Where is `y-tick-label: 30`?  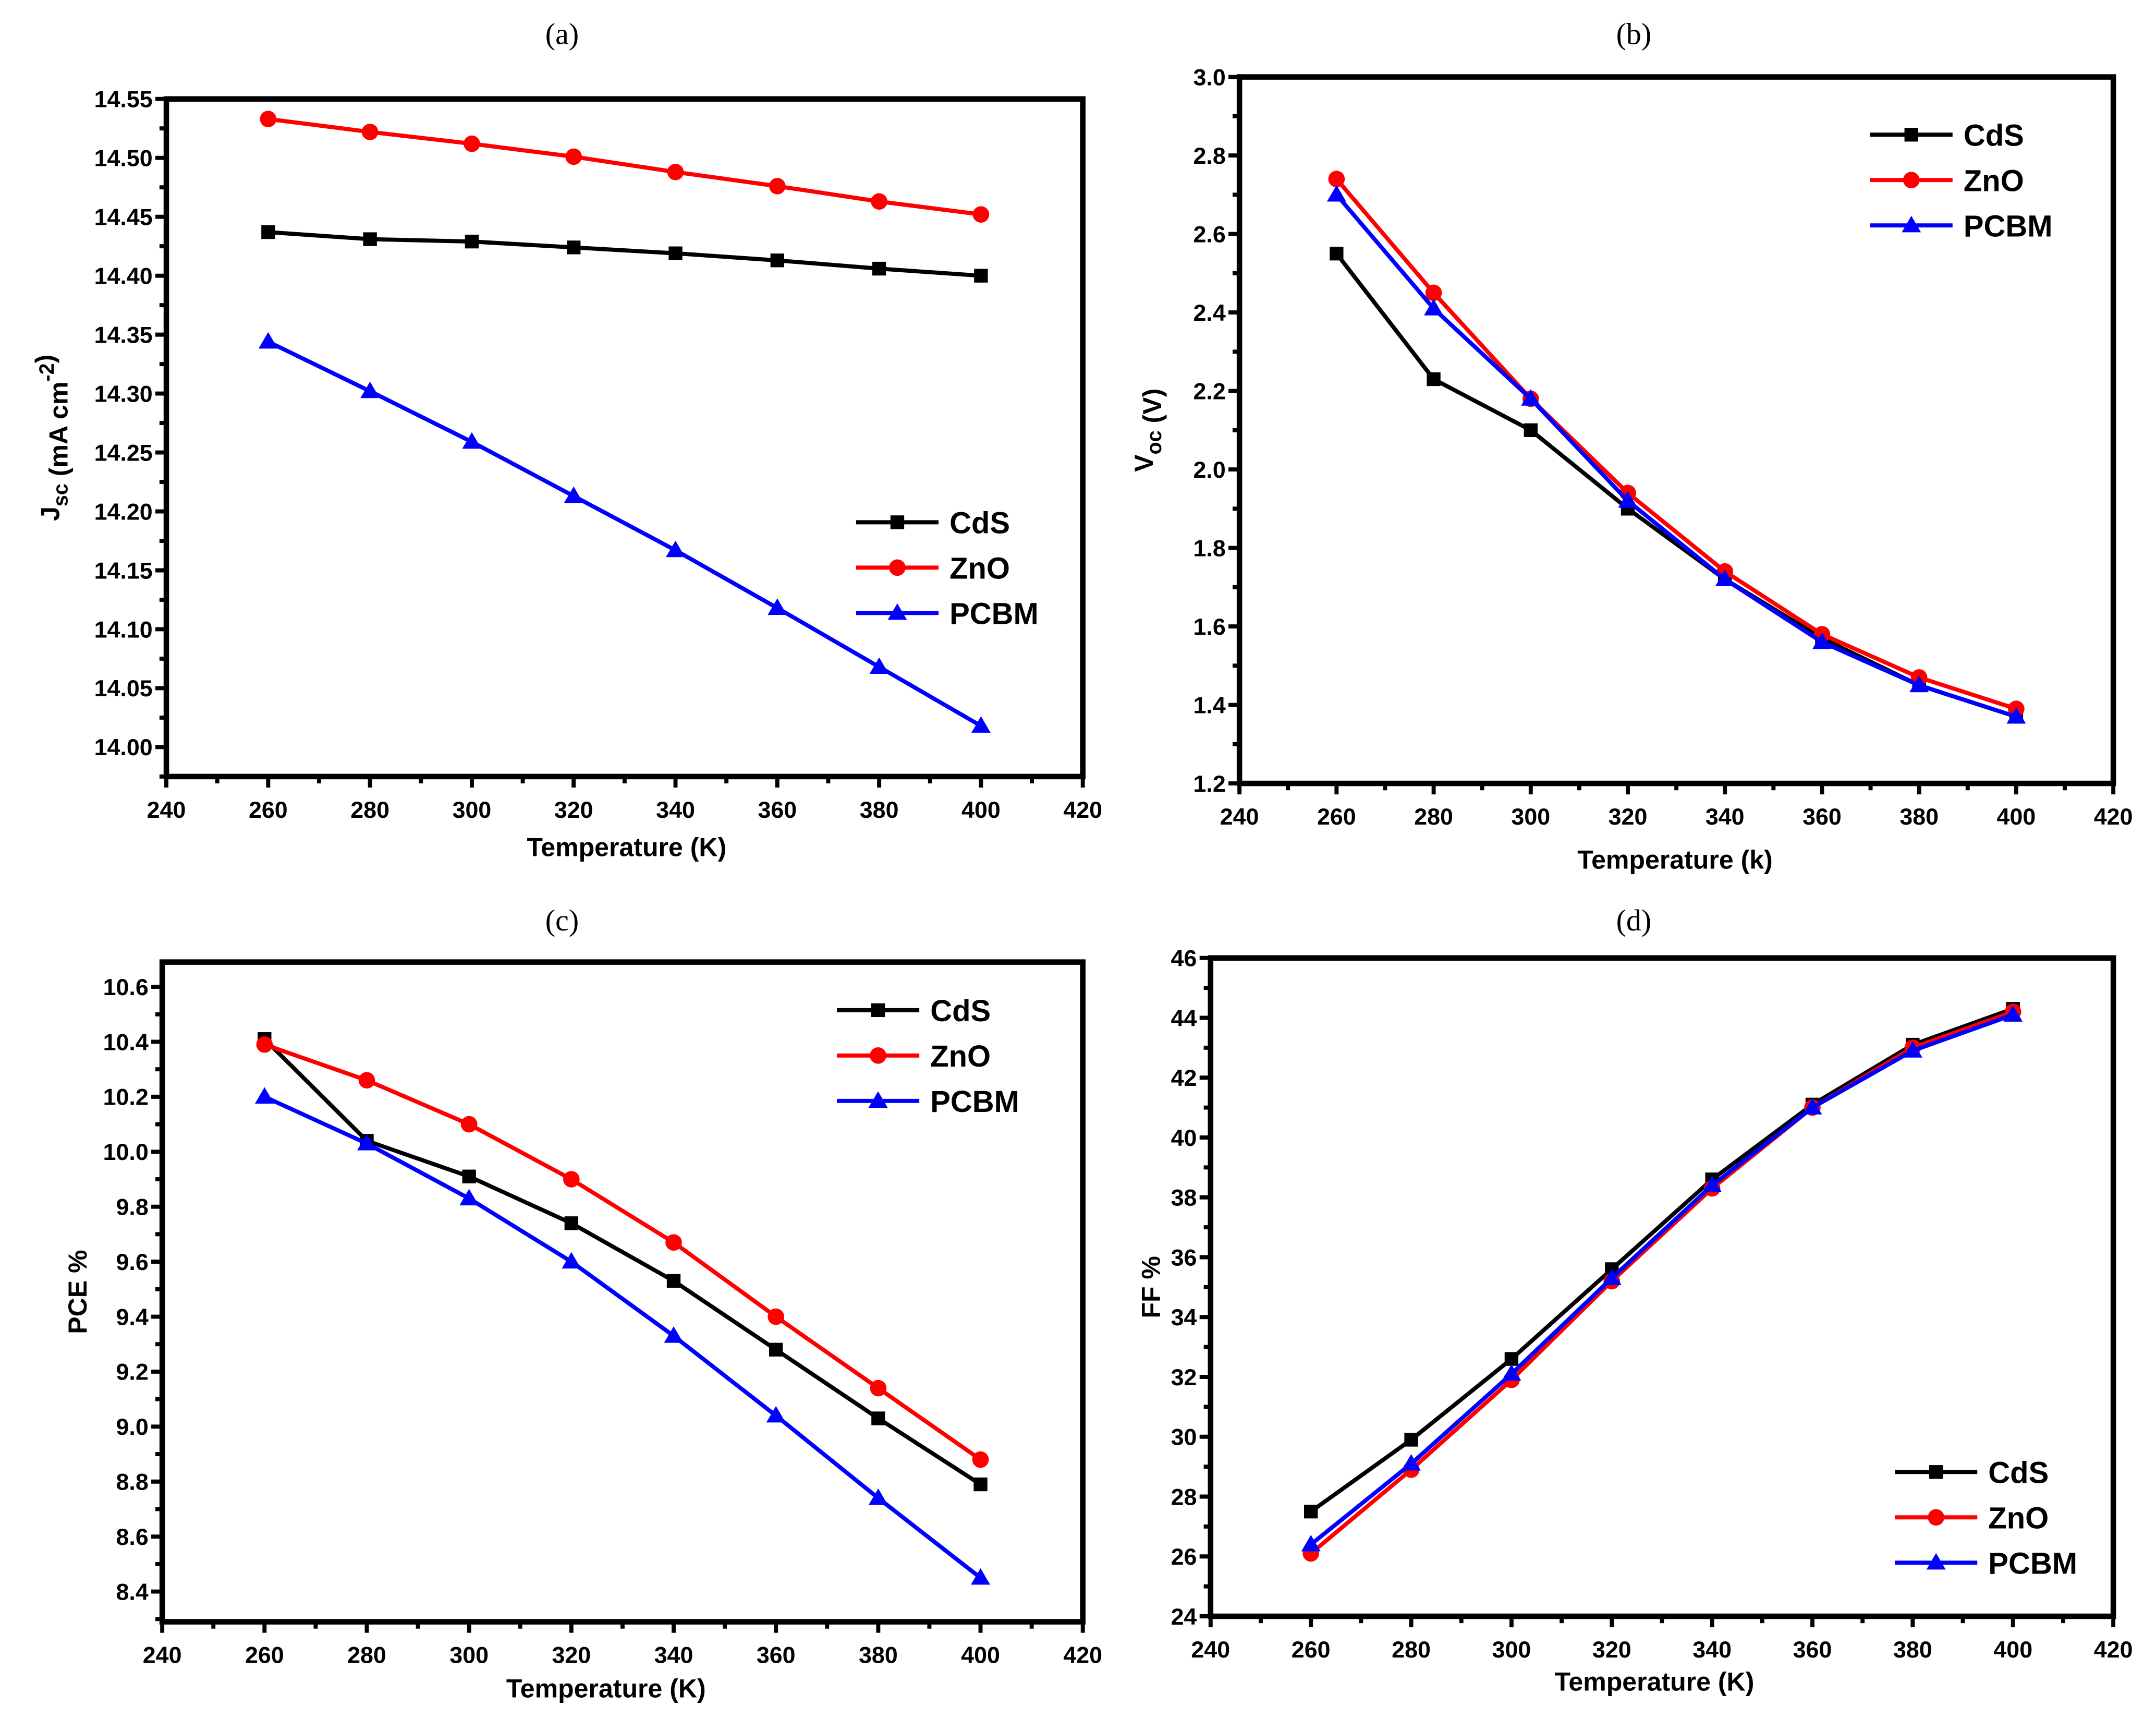
y-tick-label: 30 is located at coordinates (1184, 1437).